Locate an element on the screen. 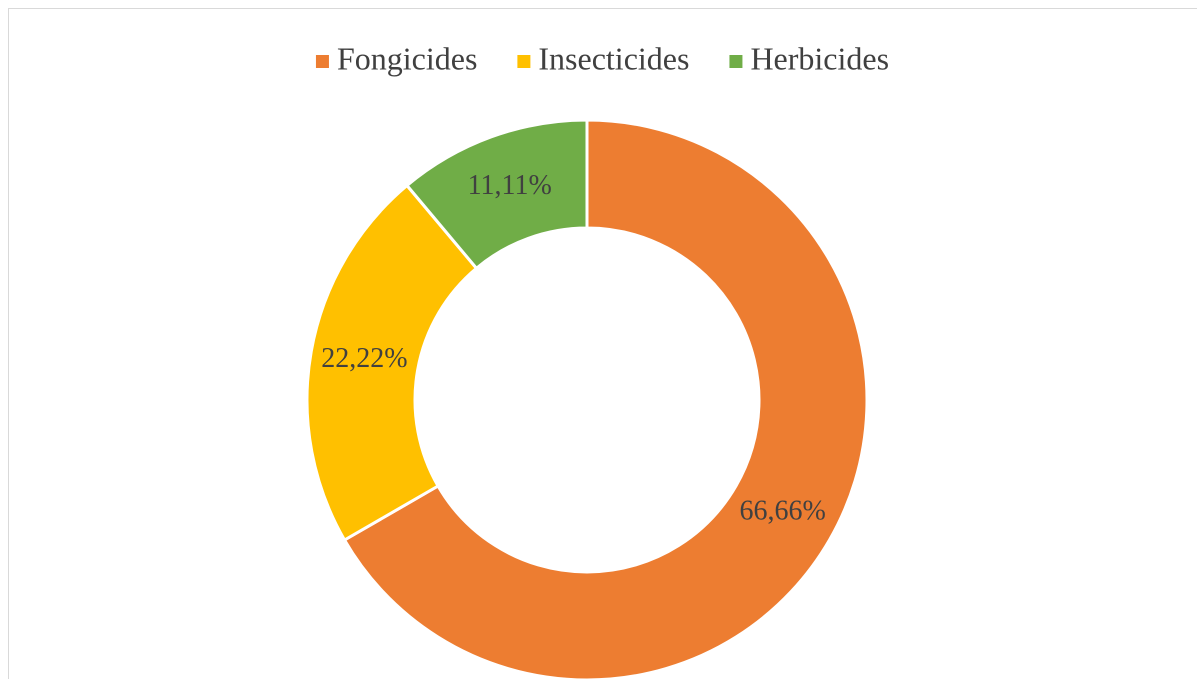  legend: Fongicides Insecticides Herbicides is located at coordinates (602, 58).